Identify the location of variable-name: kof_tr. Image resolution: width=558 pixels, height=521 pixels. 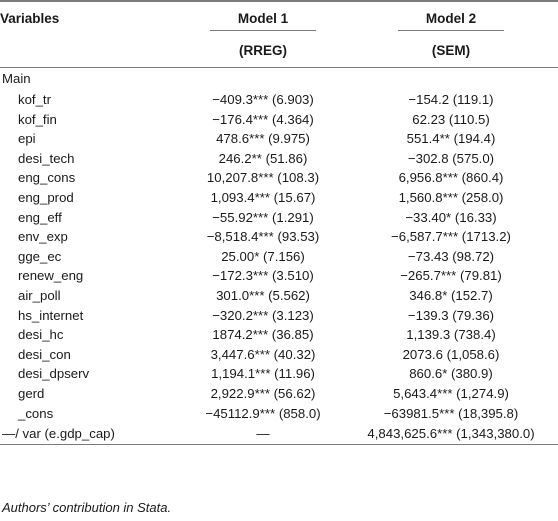
(34, 99).